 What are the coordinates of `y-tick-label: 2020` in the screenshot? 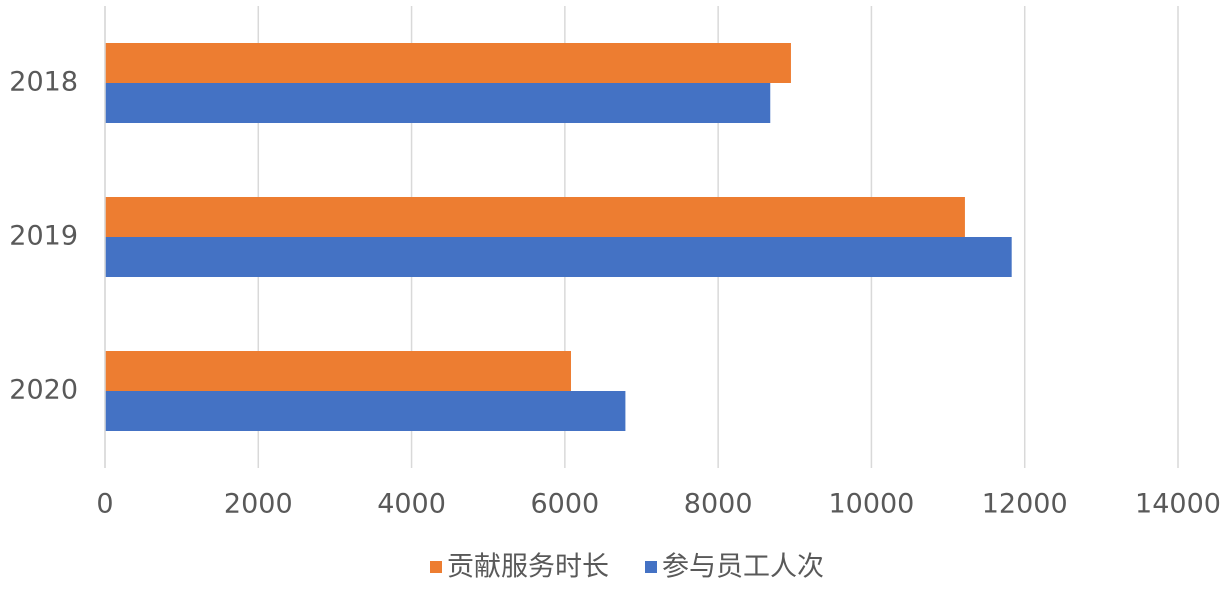 It's located at (43, 390).